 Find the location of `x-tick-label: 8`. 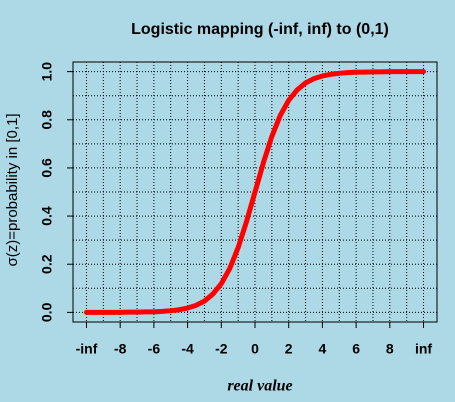

x-tick-label: 8 is located at coordinates (390, 349).